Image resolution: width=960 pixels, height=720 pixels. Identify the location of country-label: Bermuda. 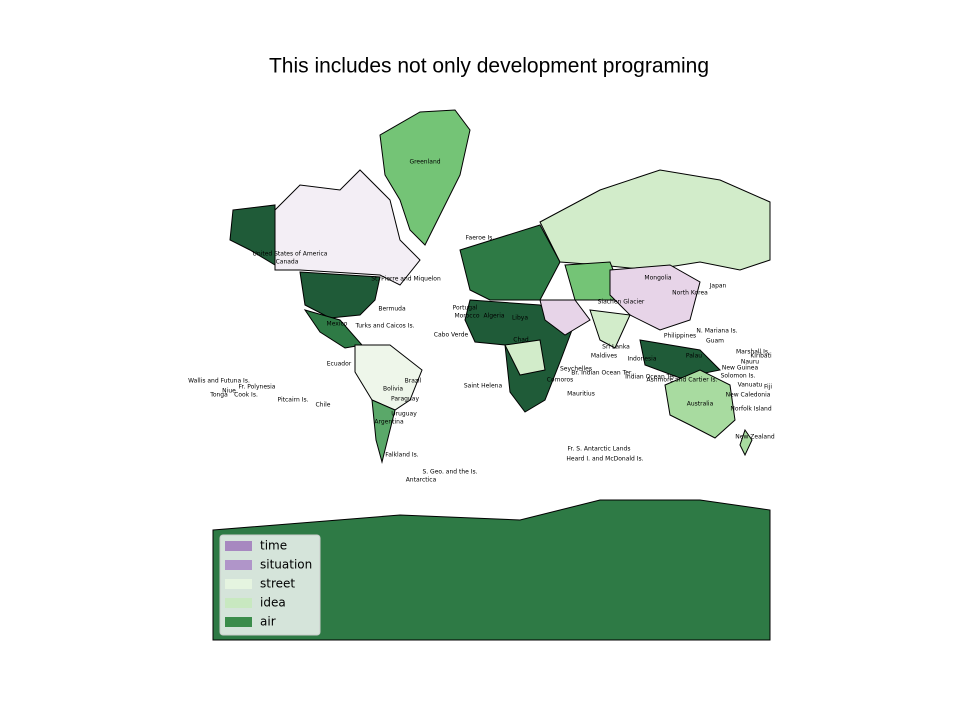
(392, 309).